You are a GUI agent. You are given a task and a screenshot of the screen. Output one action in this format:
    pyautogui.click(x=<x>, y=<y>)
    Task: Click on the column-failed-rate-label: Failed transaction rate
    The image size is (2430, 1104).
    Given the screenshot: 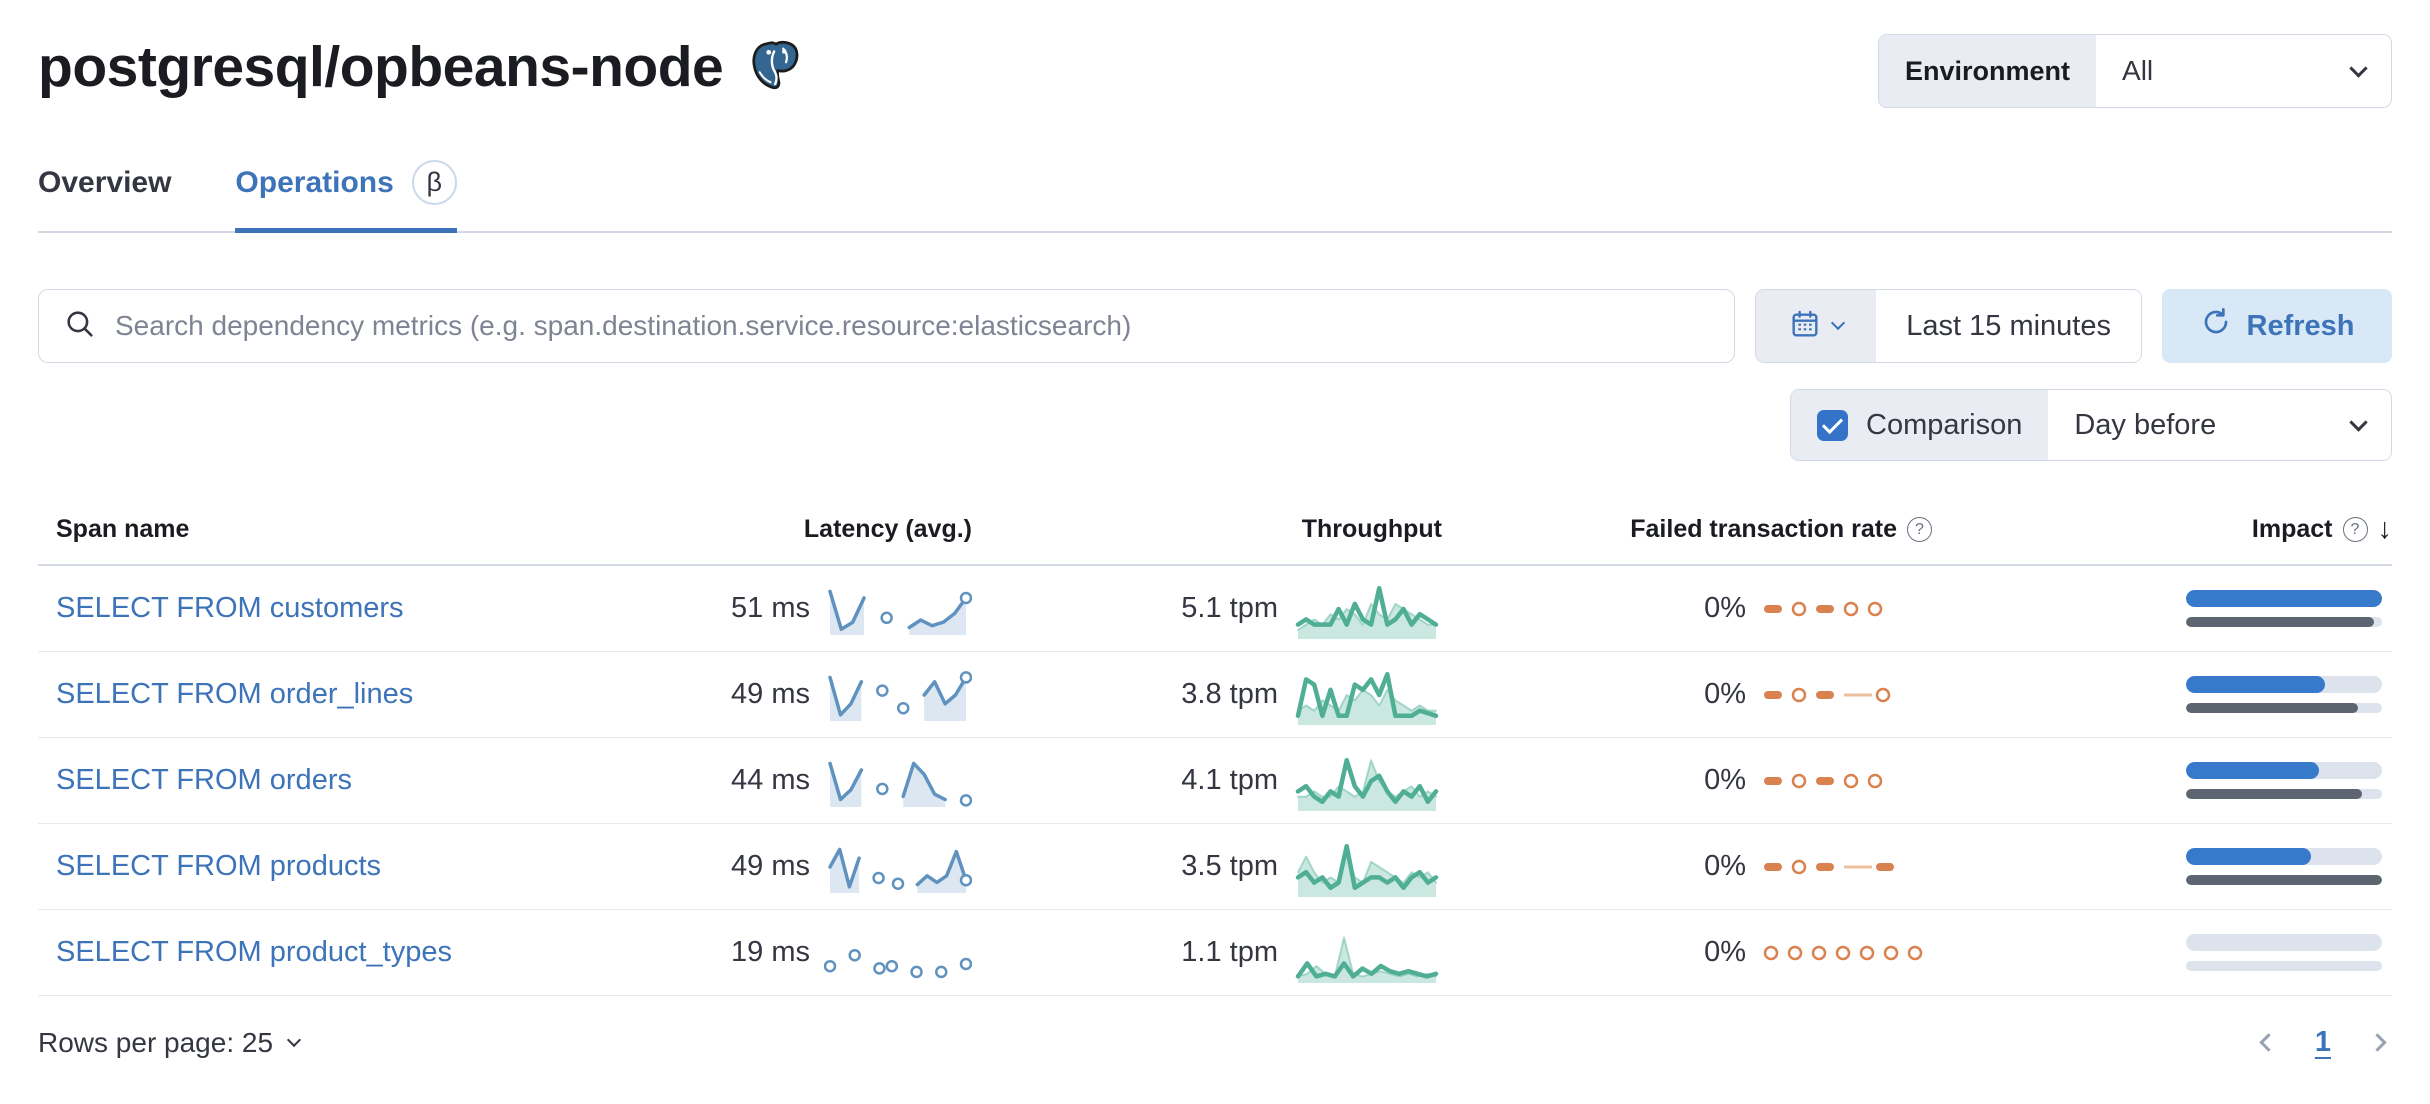 What is the action you would take?
    pyautogui.click(x=1763, y=529)
    